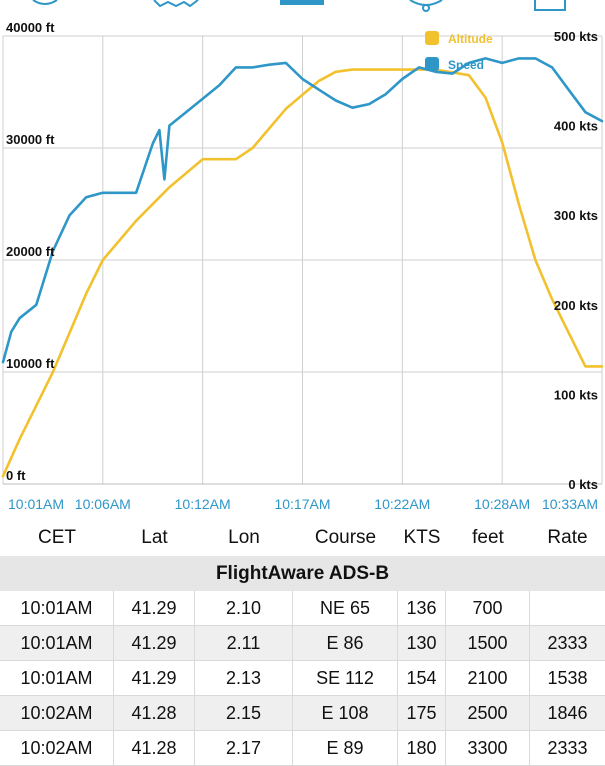 The width and height of the screenshot is (605, 766). What do you see at coordinates (576, 394) in the screenshot?
I see `right-axis-tick-label: 100 kts` at bounding box center [576, 394].